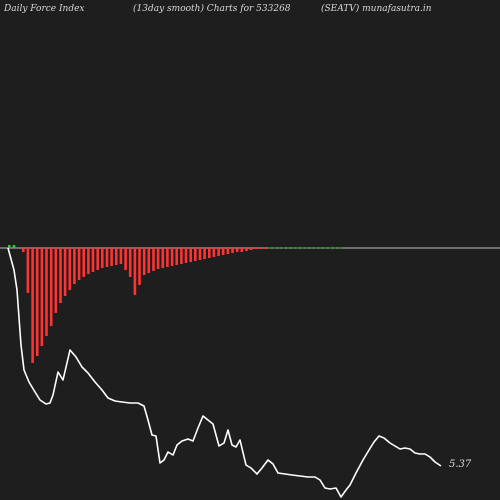 The width and height of the screenshot is (500, 500). I want to click on chart-title-left: Daily Force Index, so click(44, 9).